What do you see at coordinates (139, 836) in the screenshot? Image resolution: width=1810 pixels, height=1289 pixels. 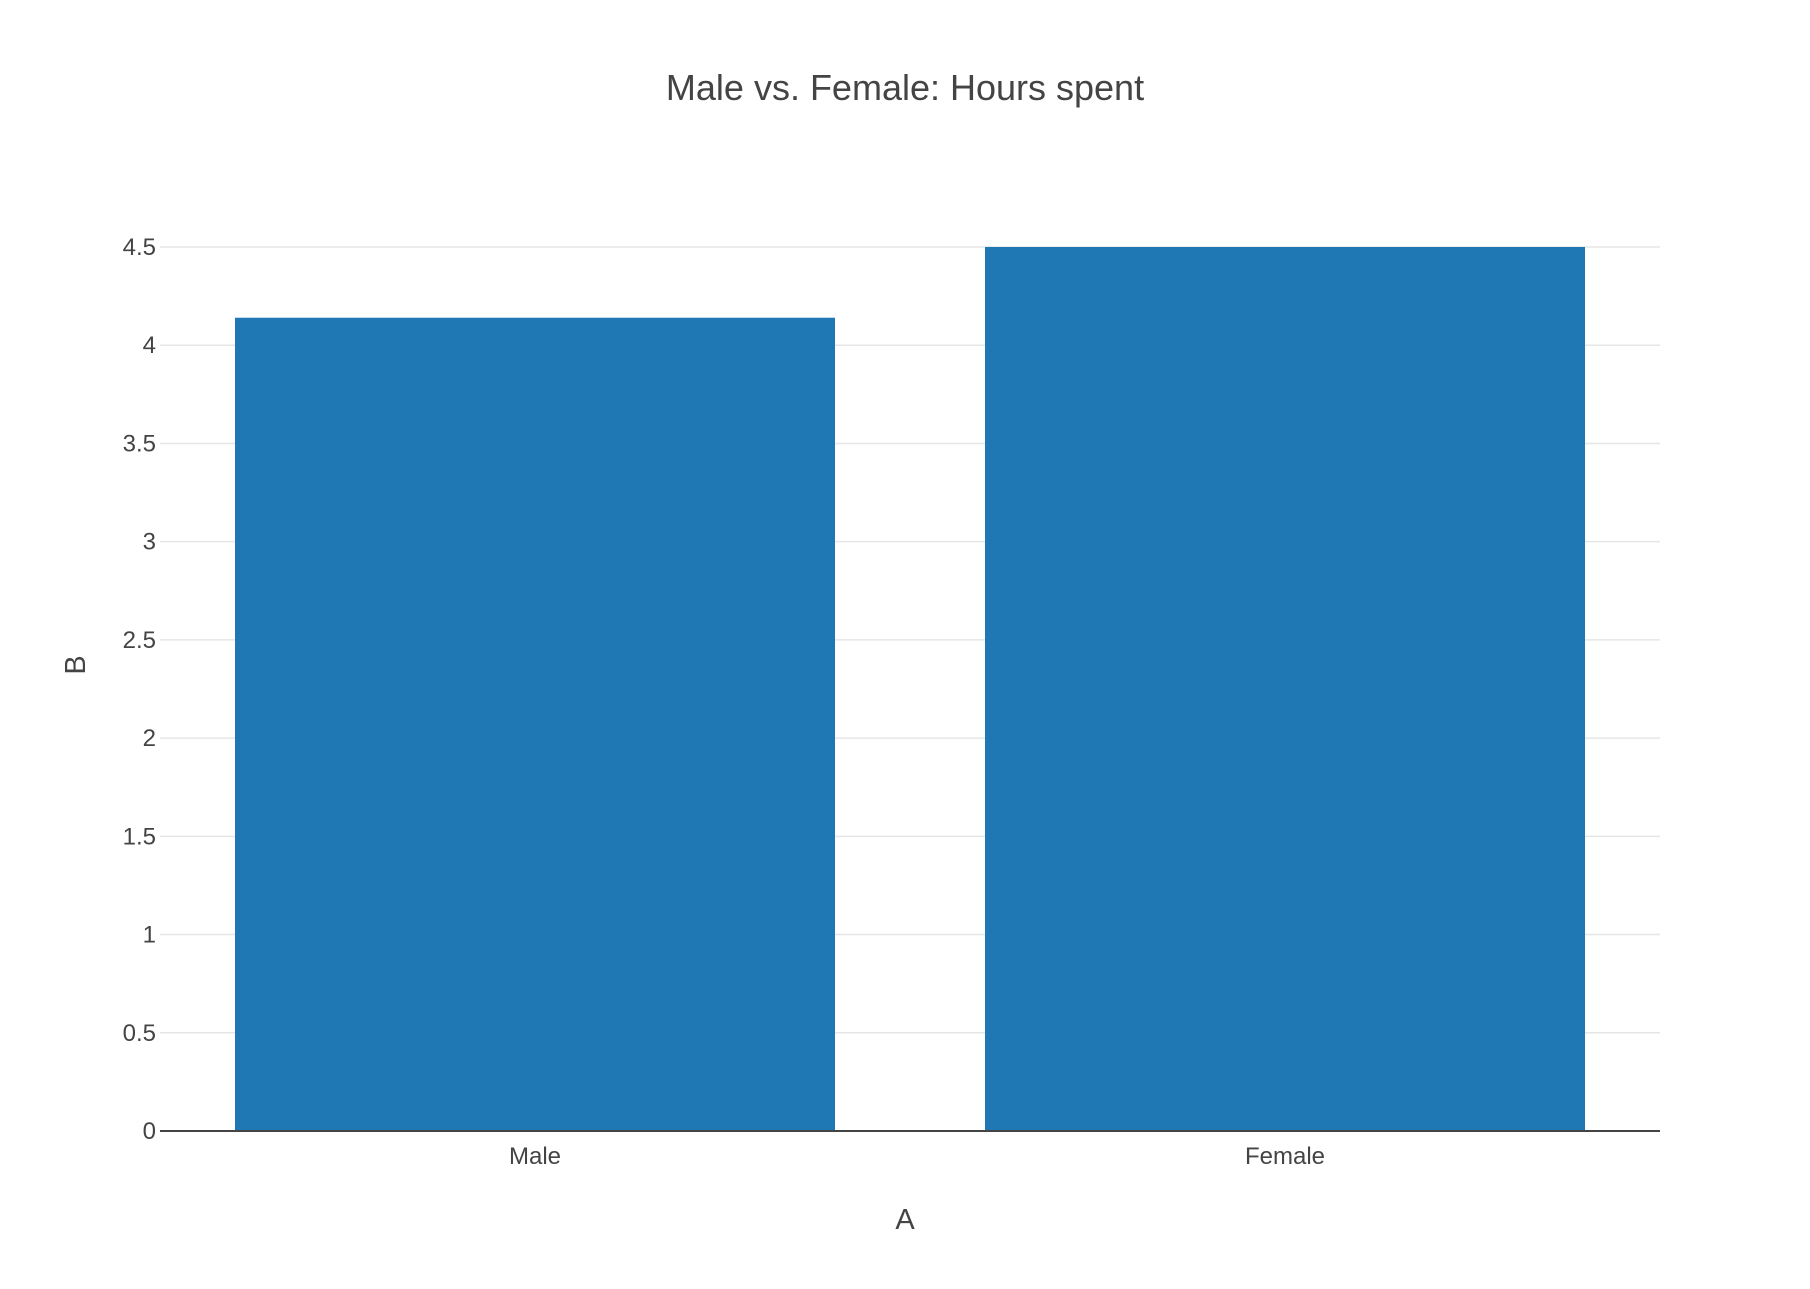 I see `y-tick-label: 1.5` at bounding box center [139, 836].